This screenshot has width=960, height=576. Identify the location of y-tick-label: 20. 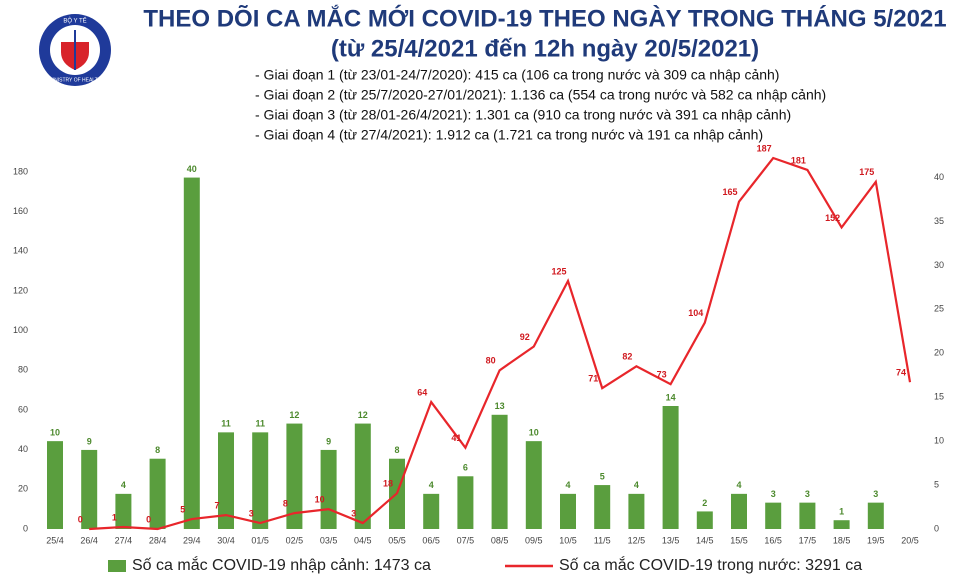
(23, 489).